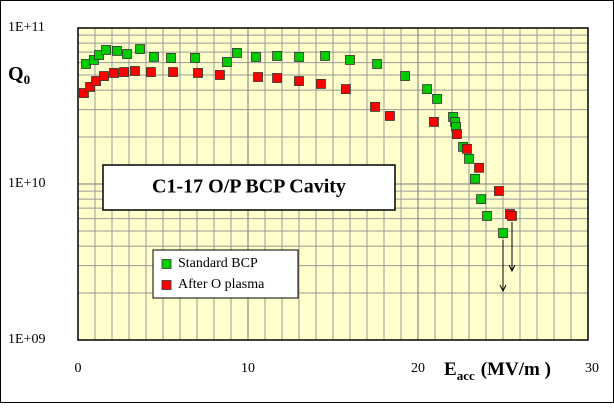  I want to click on x-axis-label: Eacc (MV/m ), so click(497, 371).